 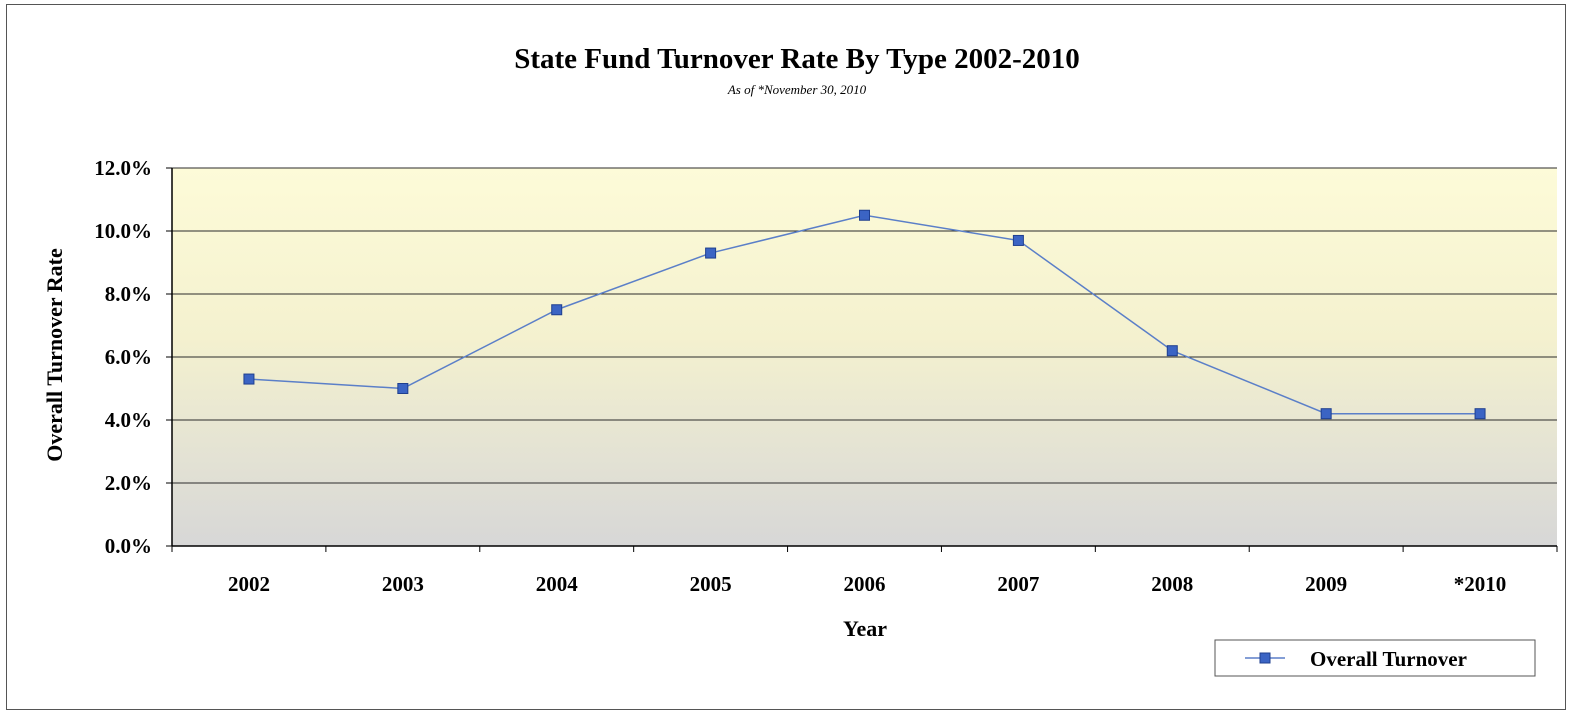 I want to click on x-axis-title: Year, so click(x=865, y=628).